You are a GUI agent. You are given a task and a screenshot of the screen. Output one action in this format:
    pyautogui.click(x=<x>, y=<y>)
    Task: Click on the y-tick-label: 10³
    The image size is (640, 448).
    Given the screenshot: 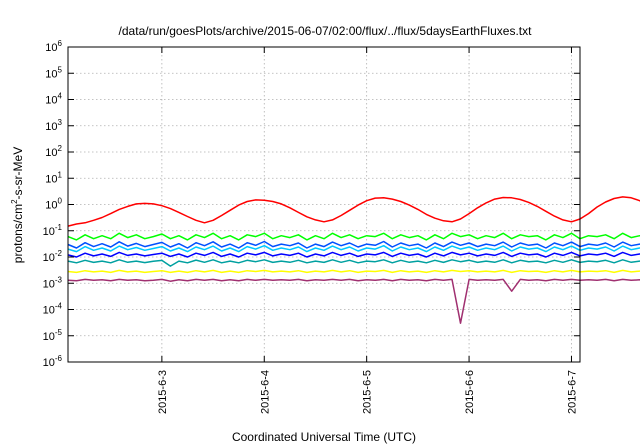 What is the action you would take?
    pyautogui.click(x=53, y=125)
    